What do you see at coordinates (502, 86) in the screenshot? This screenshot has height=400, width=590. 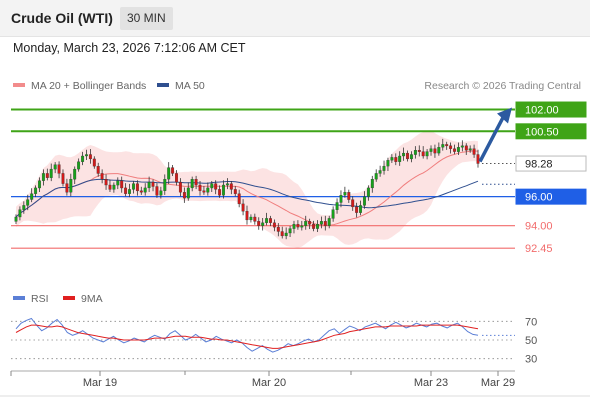 I see `credit-text: Research © 2026 Trading Central` at bounding box center [502, 86].